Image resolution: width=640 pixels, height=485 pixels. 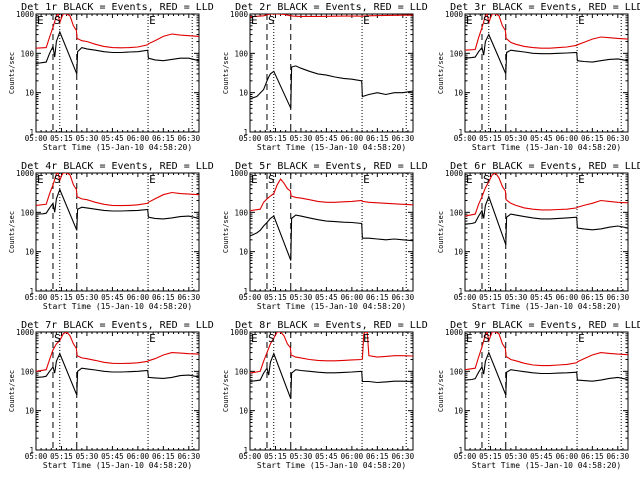 I want to click on panel-title: Det 7r BLACK = Events, RED = LLD, so click(x=117, y=325).